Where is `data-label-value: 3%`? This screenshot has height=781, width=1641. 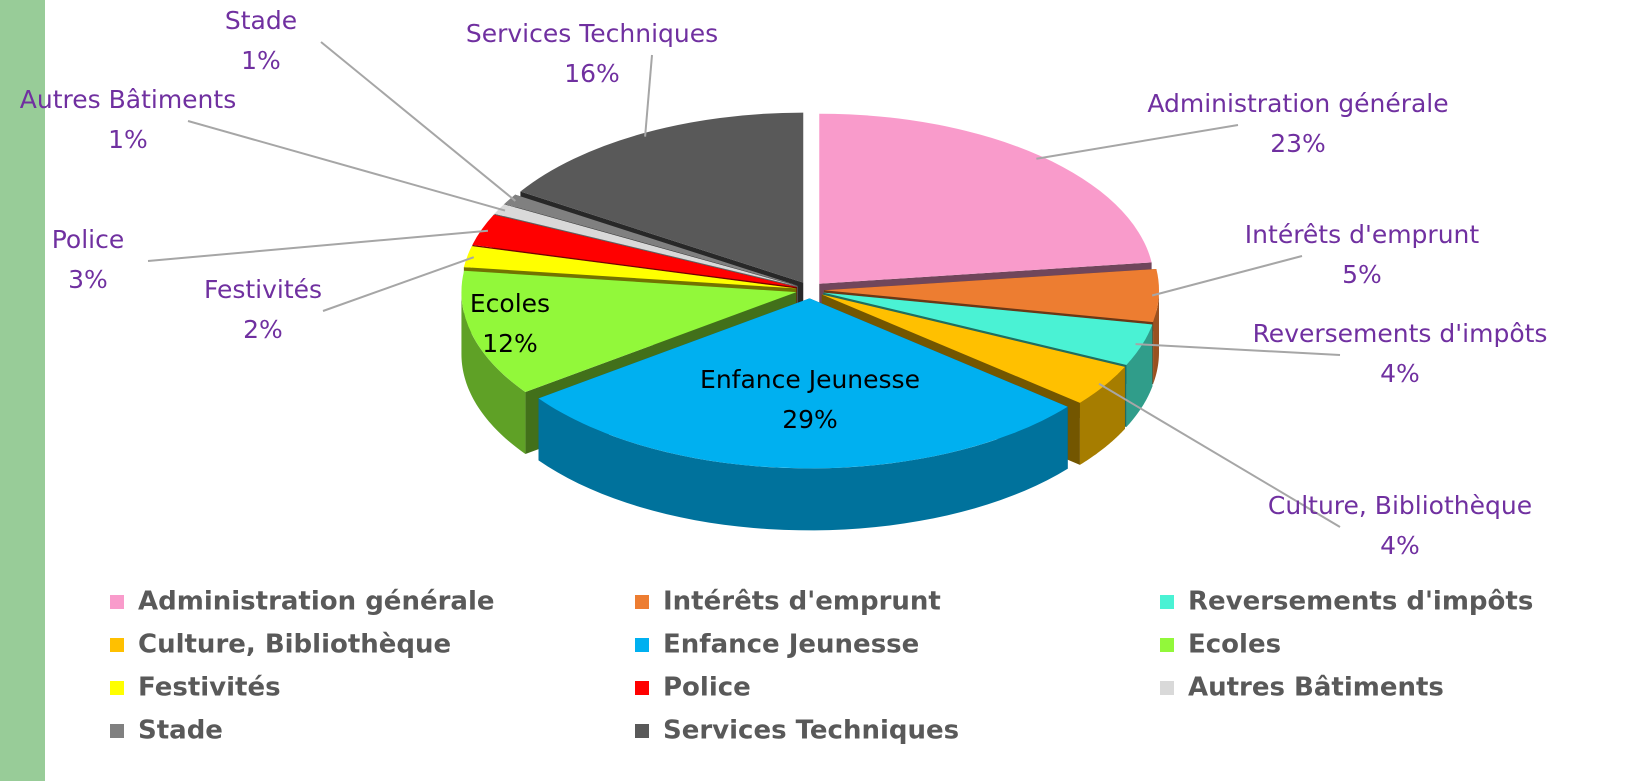
data-label-value: 3% is located at coordinates (88, 279).